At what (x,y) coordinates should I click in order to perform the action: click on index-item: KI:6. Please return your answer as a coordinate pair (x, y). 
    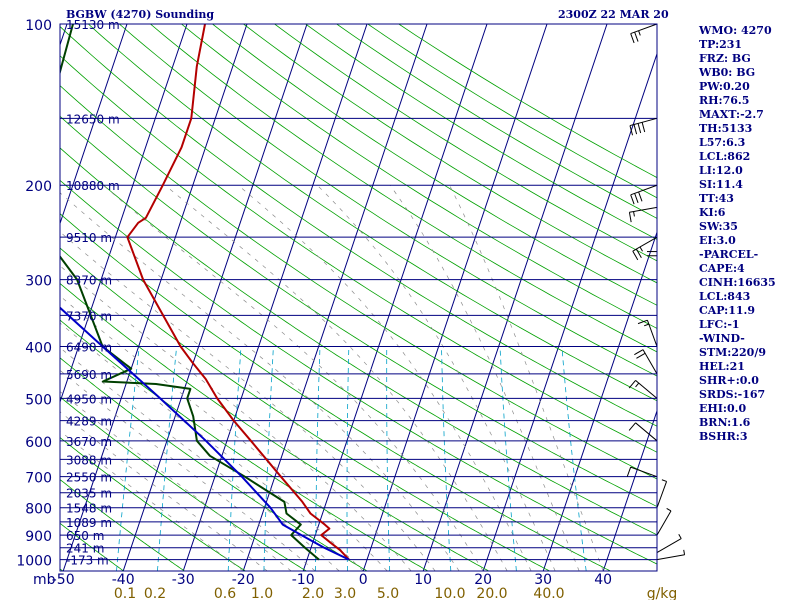
    Looking at the image, I should click on (712, 212).